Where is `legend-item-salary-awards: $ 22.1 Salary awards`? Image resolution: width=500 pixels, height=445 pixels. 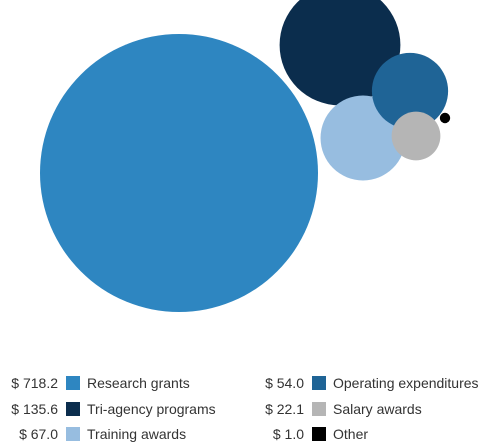 legend-item-salary-awards: $ 22.1 Salary awards is located at coordinates (338, 409).